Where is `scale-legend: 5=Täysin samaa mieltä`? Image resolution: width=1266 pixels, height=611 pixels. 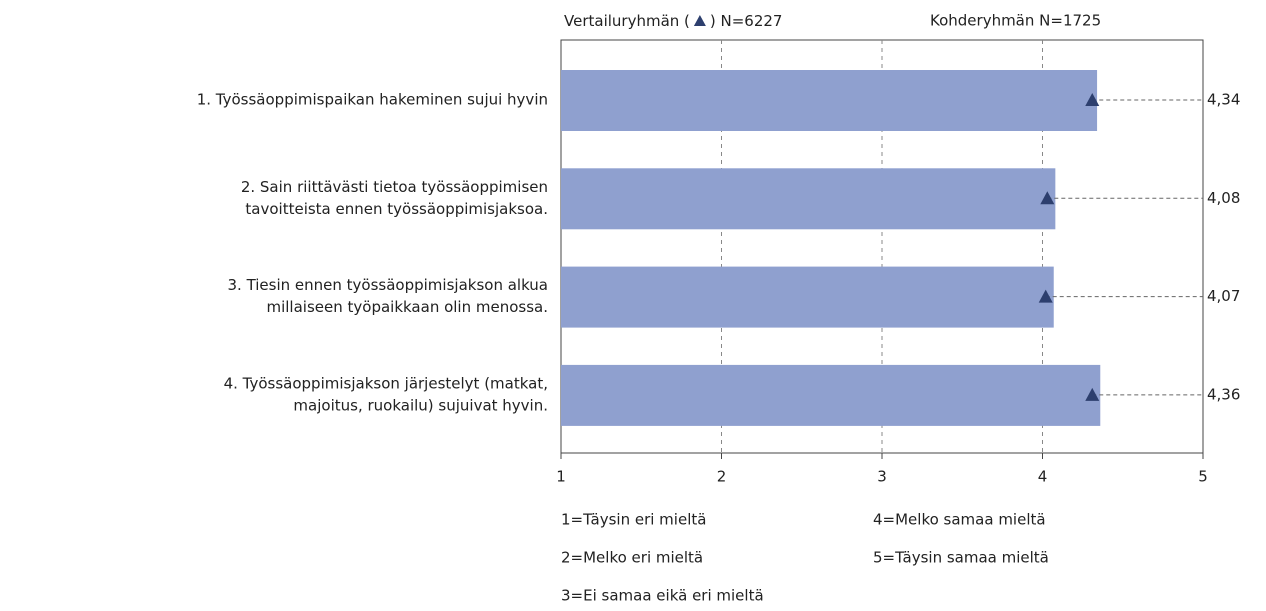
scale-legend: 5=Täysin samaa mieltä is located at coordinates (961, 558).